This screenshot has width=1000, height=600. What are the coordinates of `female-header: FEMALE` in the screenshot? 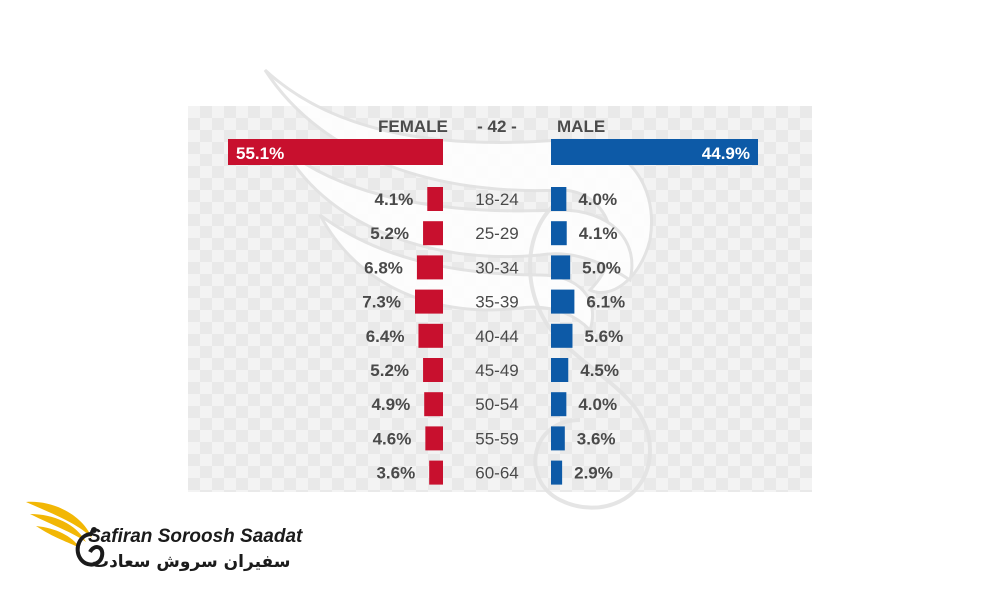 It's located at (413, 126).